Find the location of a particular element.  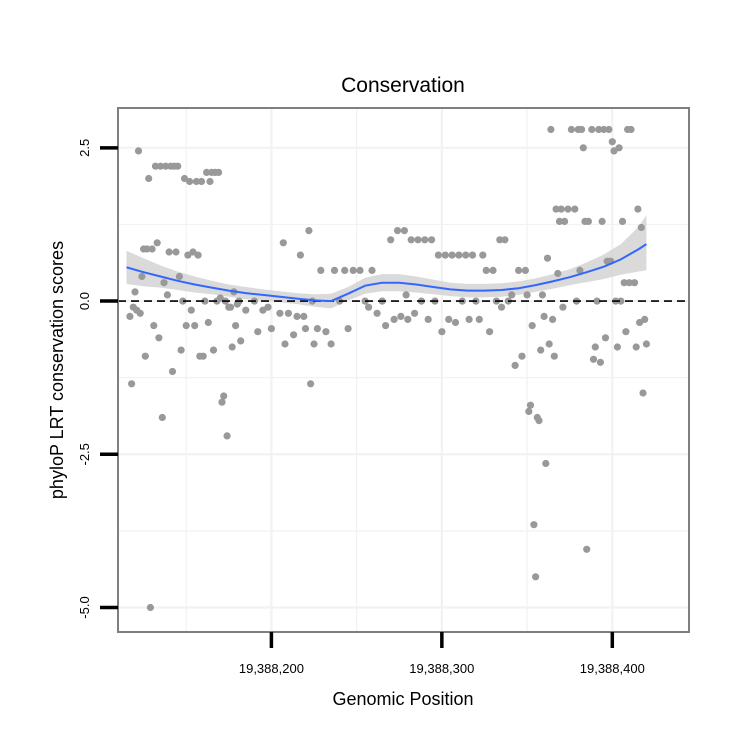

y-axis-title: phyloP LRT conservation scores is located at coordinates (57, 370).